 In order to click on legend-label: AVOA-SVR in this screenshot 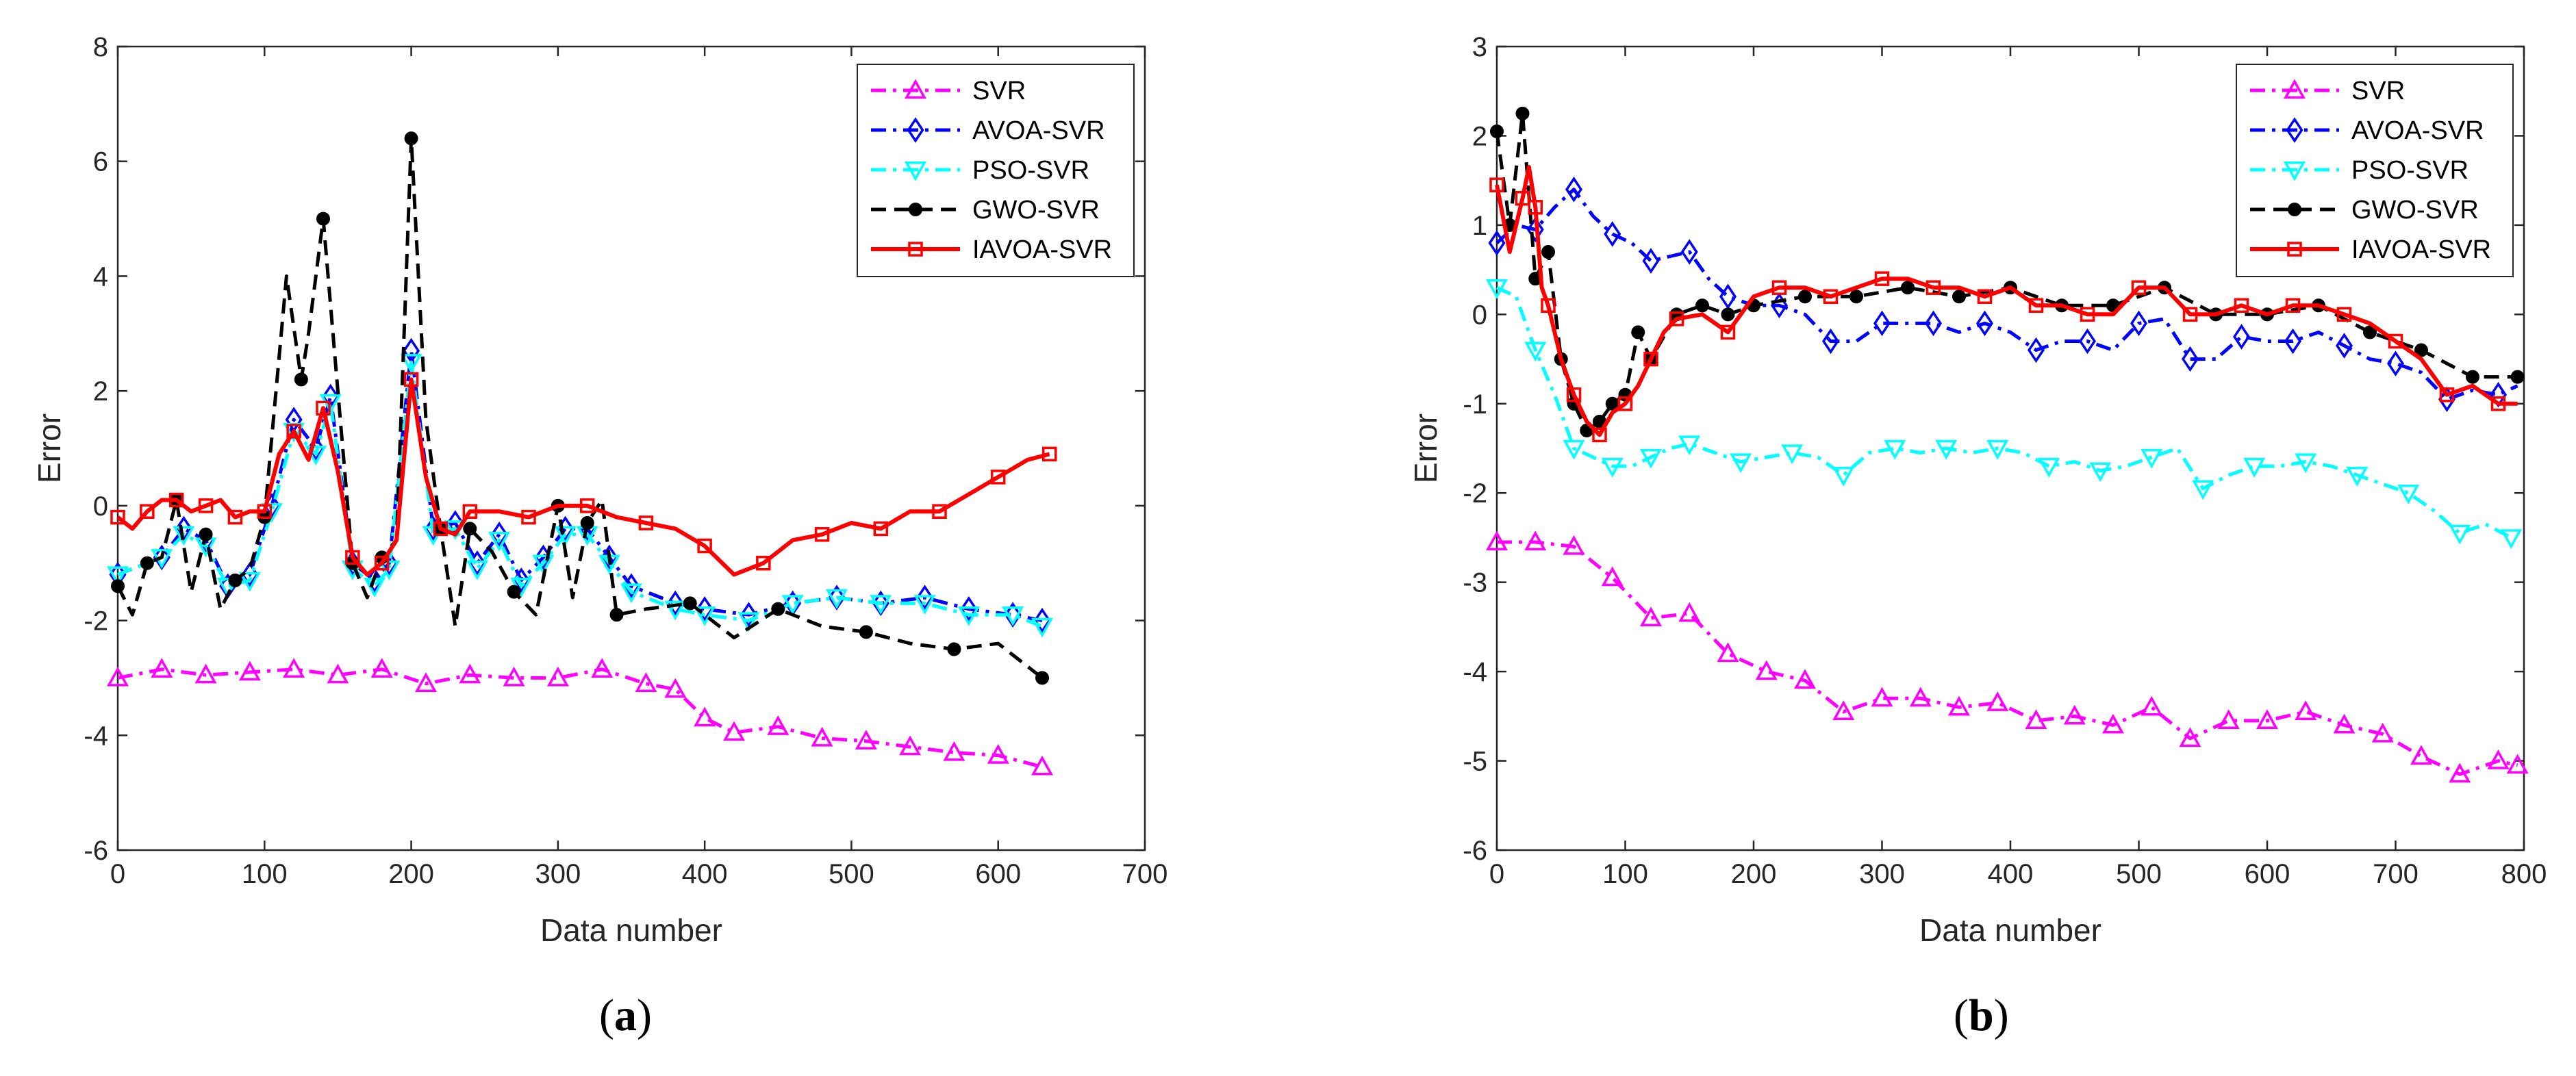, I will do `click(1038, 130)`.